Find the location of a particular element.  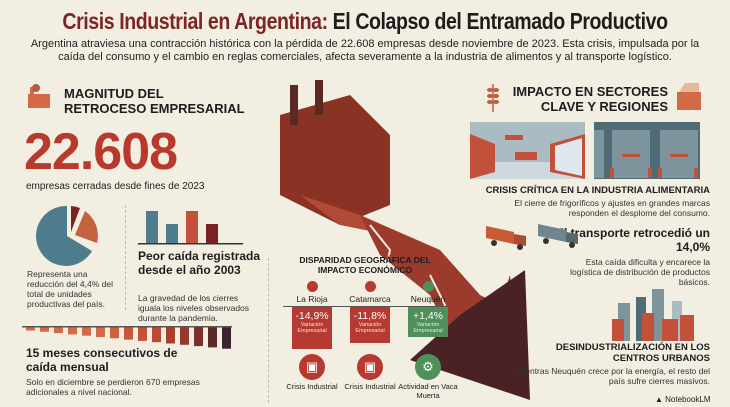

pie-slice-loss is located at coordinates (75, 219).